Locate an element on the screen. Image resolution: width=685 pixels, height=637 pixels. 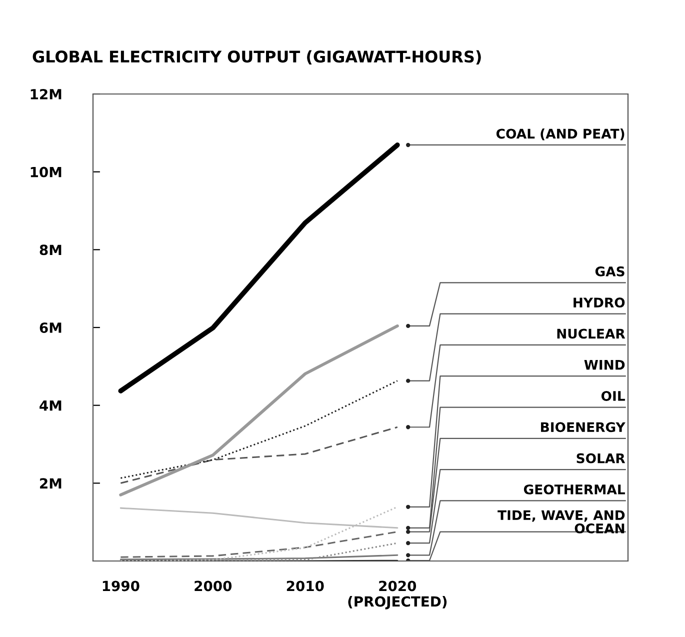
text: HYDRO is located at coordinates (599, 303).